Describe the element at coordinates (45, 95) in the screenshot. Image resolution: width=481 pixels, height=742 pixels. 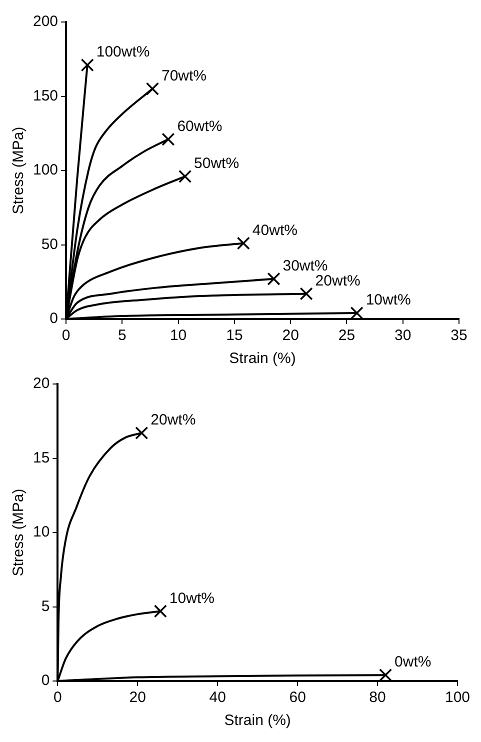
I see `y-tick-label: 150` at that location.